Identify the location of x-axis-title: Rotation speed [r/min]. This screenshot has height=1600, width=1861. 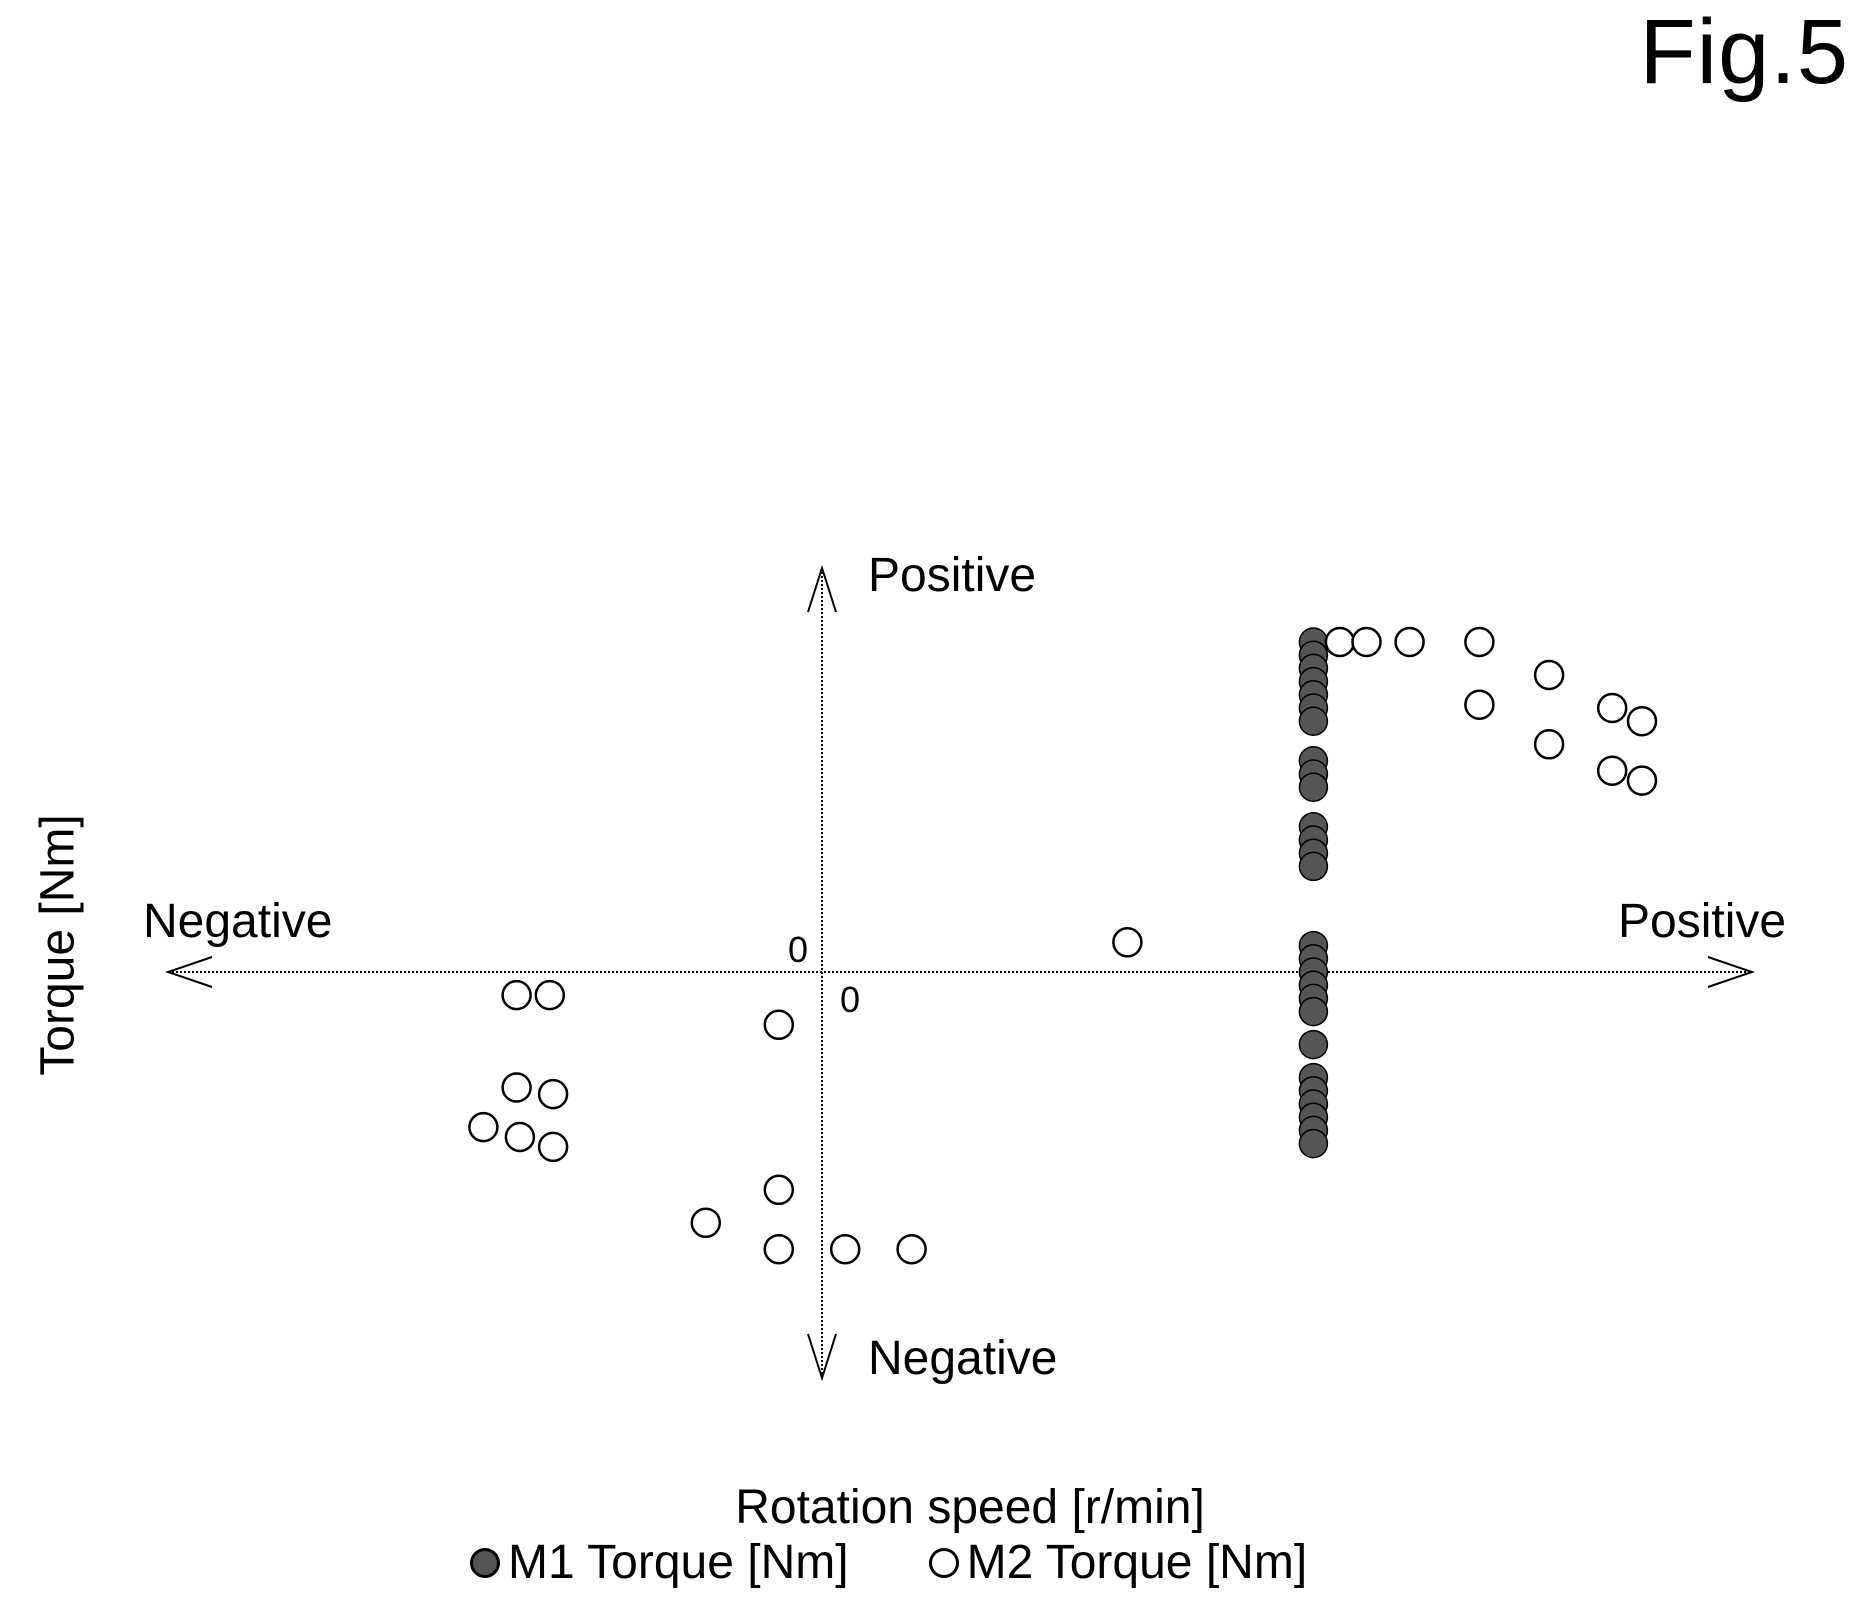
(970, 1507).